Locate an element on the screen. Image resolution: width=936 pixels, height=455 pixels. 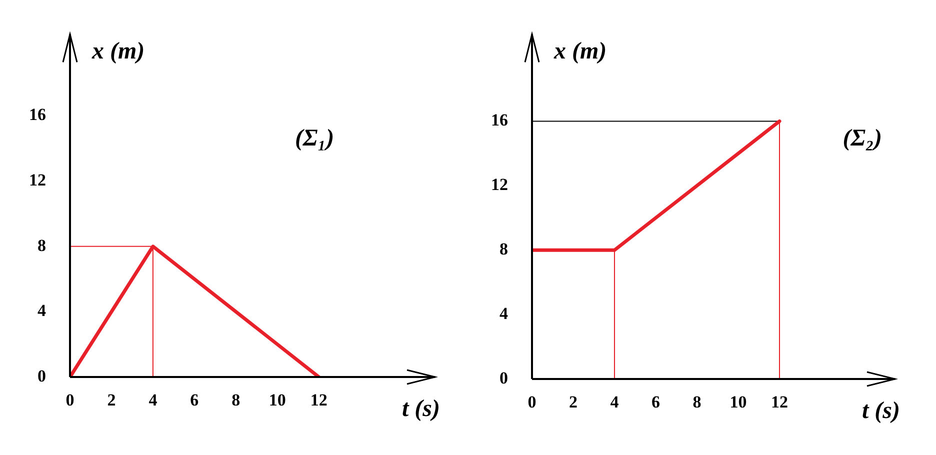
annotation: (Σ₁) is located at coordinates (314, 138).